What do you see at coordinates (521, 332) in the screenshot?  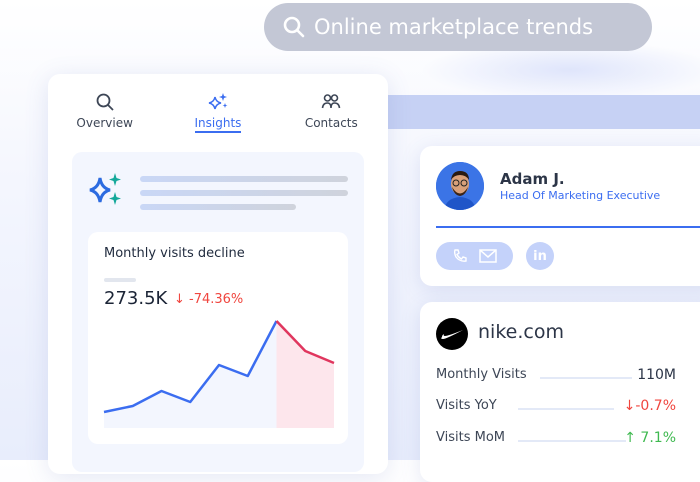 I see `site-domain: nike.com` at bounding box center [521, 332].